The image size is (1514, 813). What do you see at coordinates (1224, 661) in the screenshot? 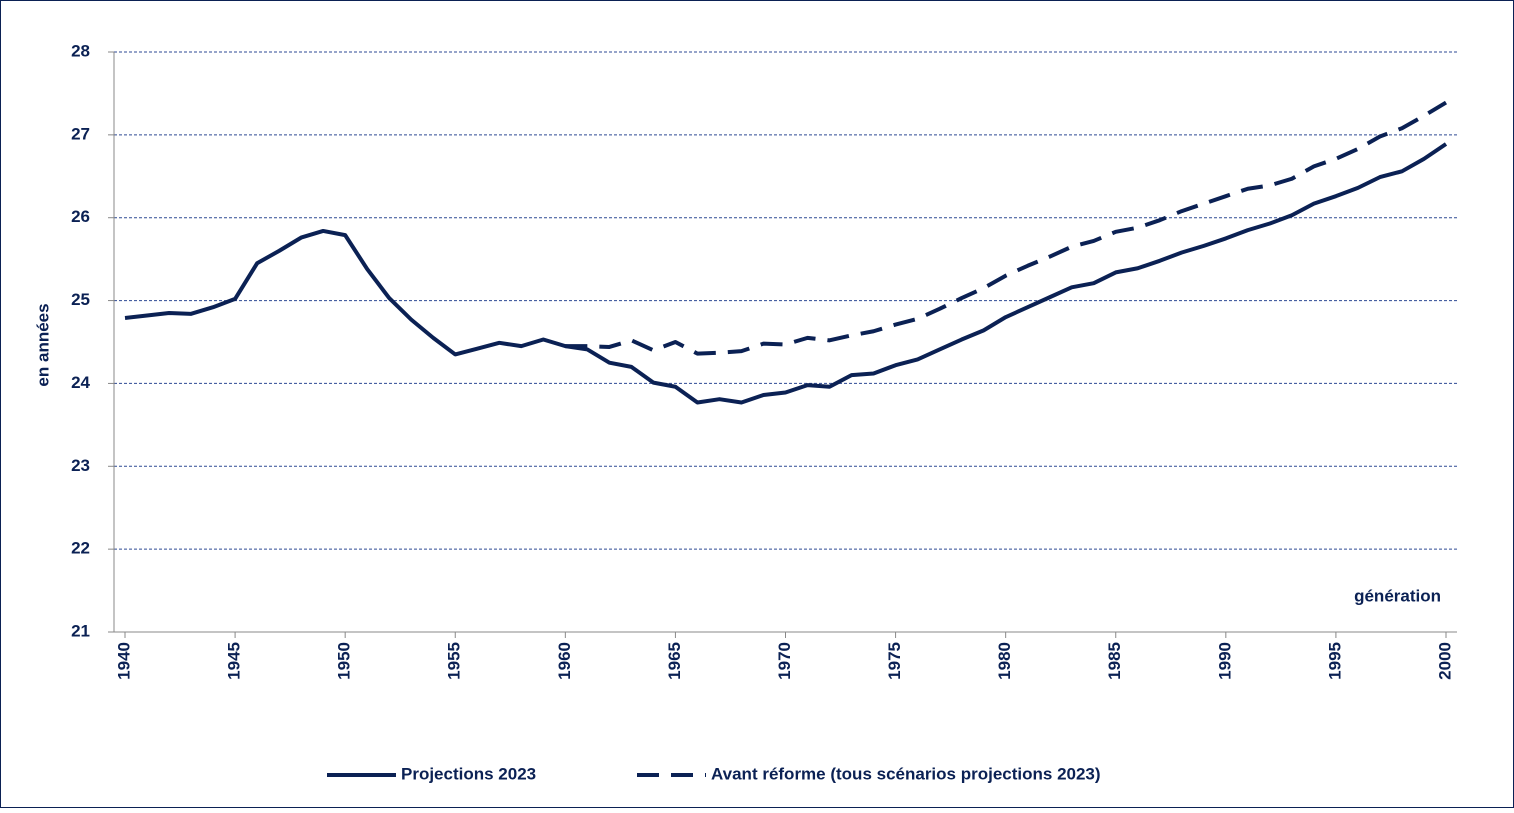
I see `x-tick-label: 1990` at bounding box center [1224, 661].